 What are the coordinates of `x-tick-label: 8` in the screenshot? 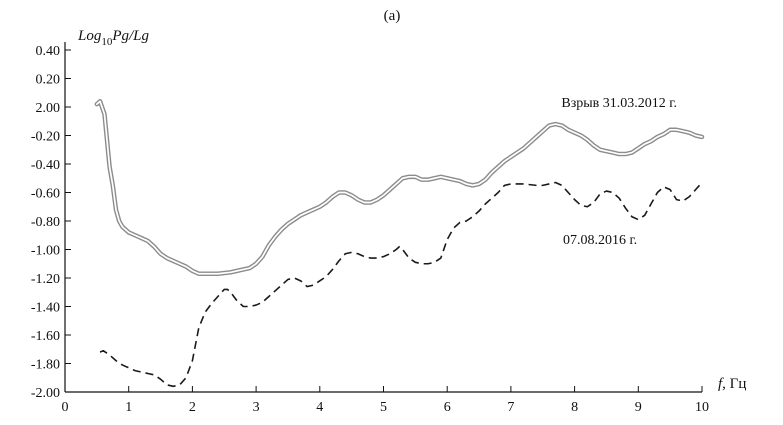 It's located at (574, 407).